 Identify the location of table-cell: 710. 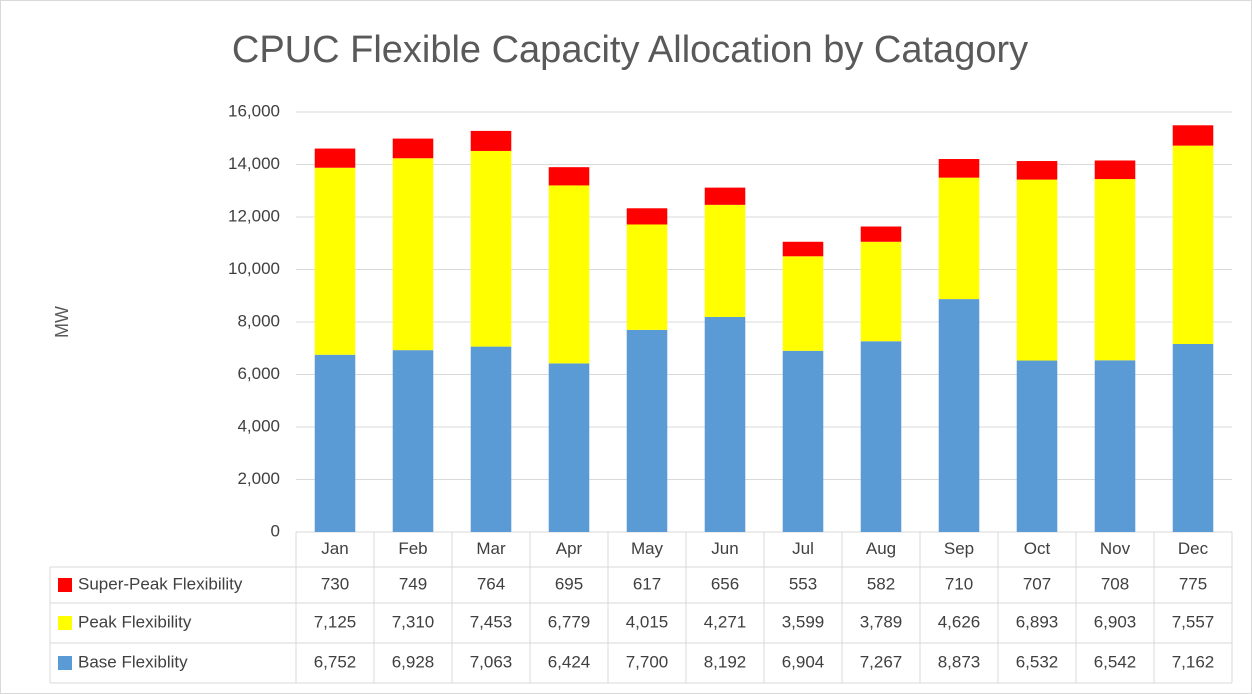
(959, 583).